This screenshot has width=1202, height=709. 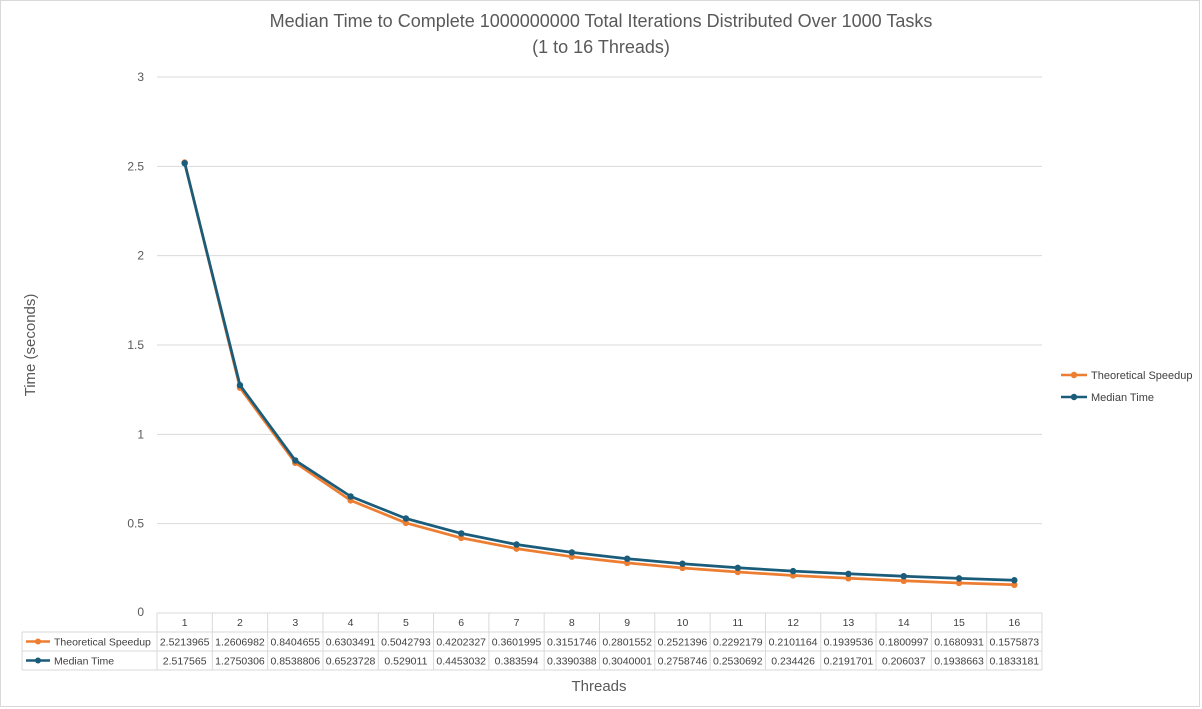 What do you see at coordinates (904, 623) in the screenshot?
I see `x-tick-label: 14` at bounding box center [904, 623].